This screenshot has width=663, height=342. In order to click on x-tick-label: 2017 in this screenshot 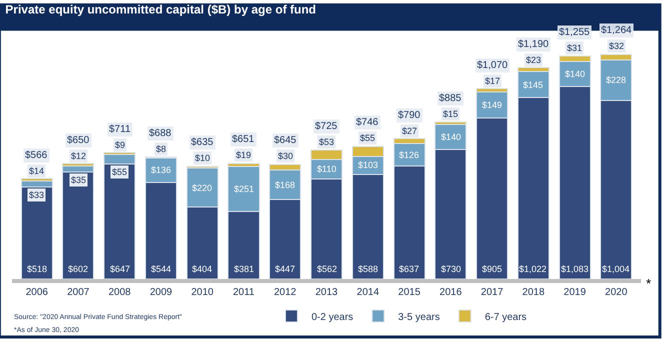, I will do `click(492, 292)`.